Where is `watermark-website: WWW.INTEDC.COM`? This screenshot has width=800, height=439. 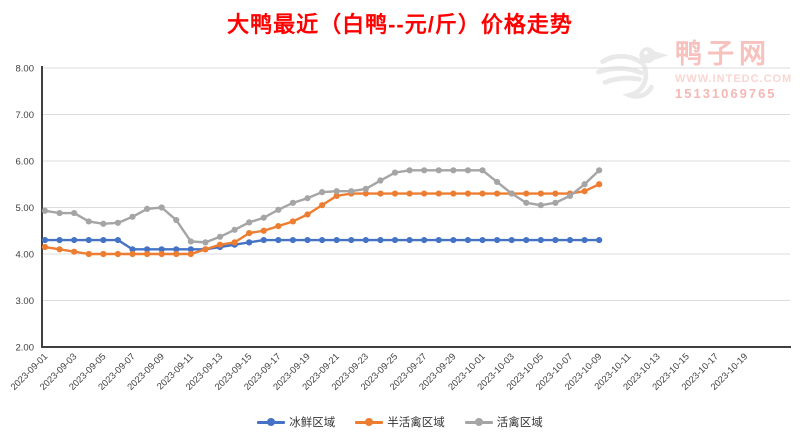
watermark-website: WWW.INTEDC.COM is located at coordinates (734, 78).